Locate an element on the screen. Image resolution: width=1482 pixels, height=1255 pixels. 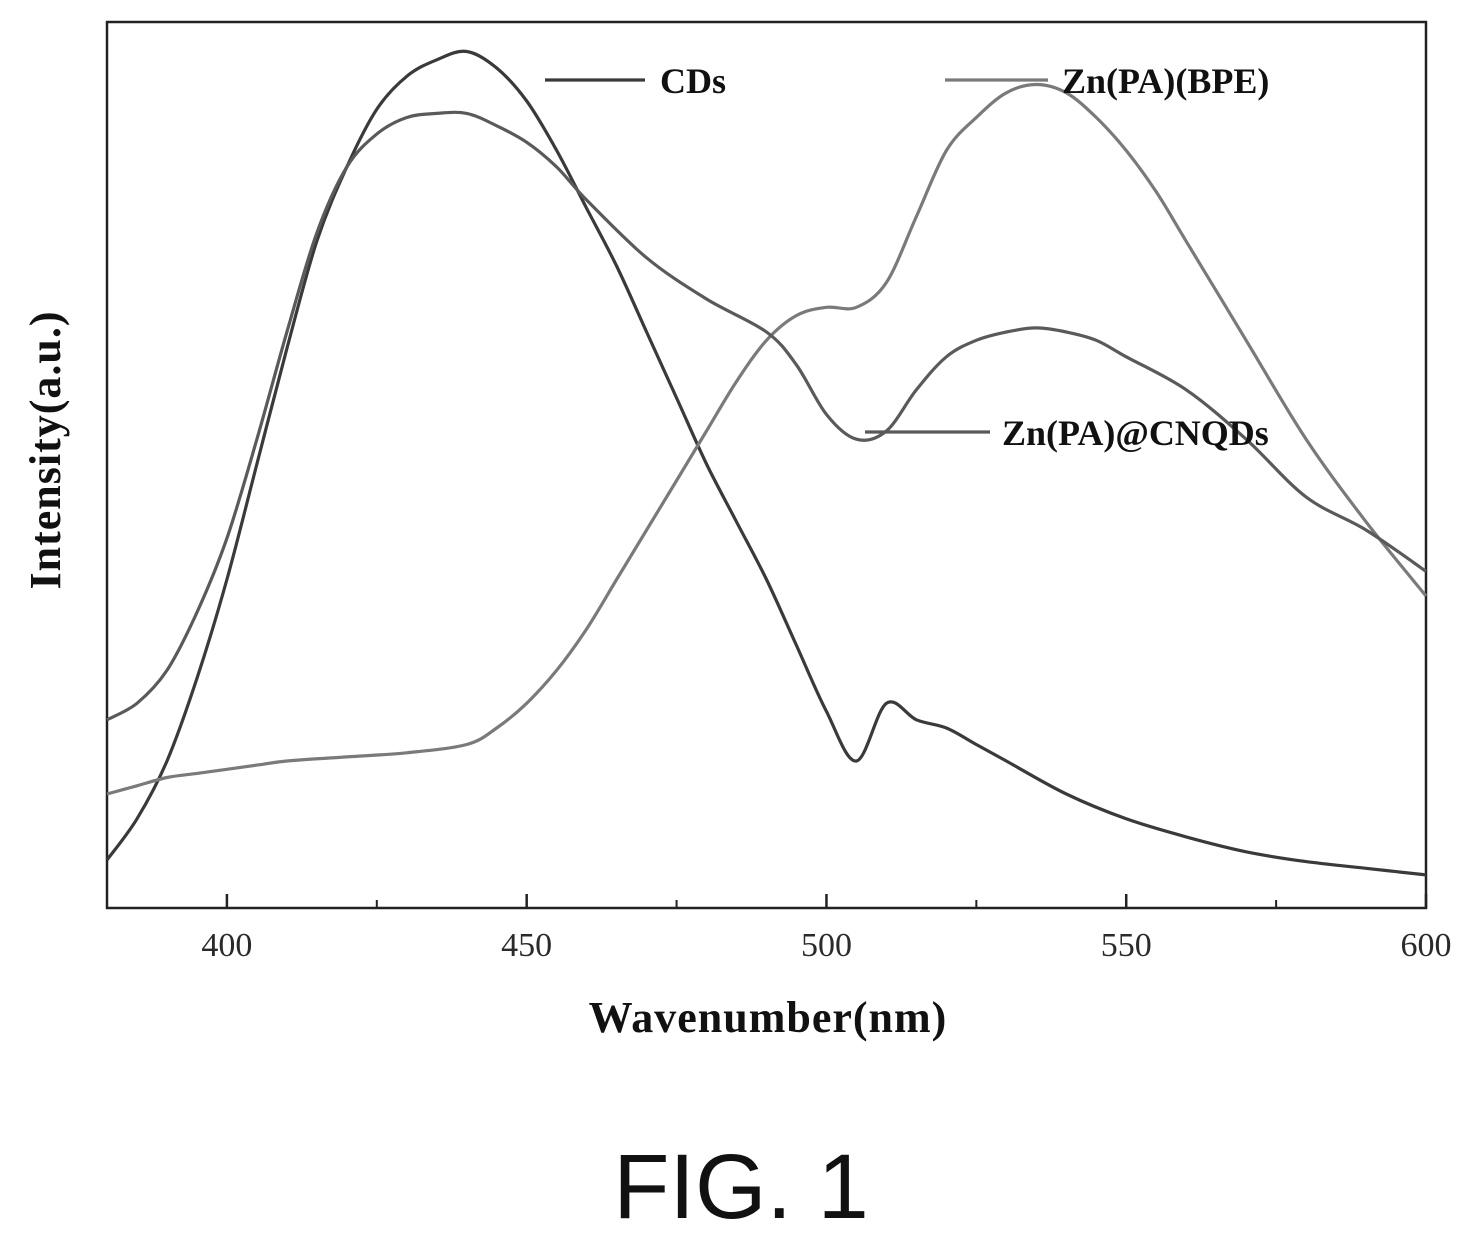
legend-label-zn-pa-cnqds: Zn(PA)@CNQDs is located at coordinates (1135, 433).